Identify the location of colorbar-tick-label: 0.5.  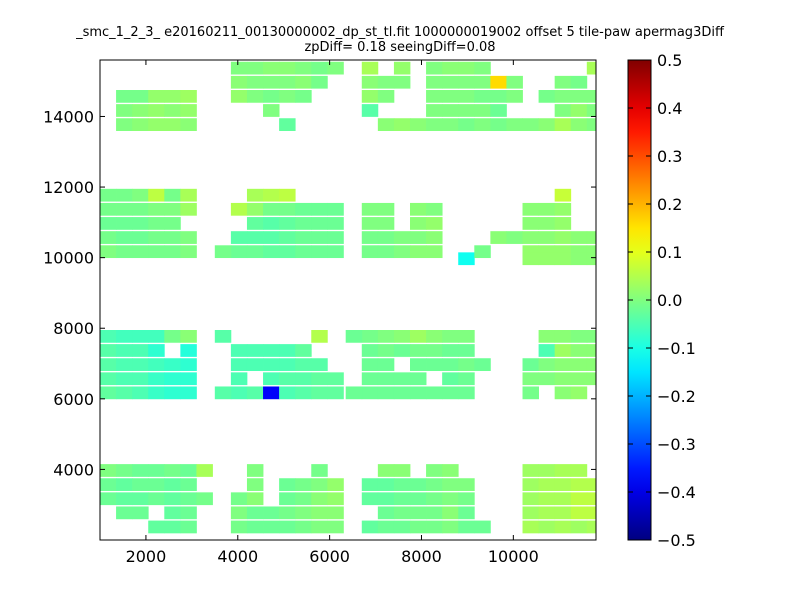
(669, 60).